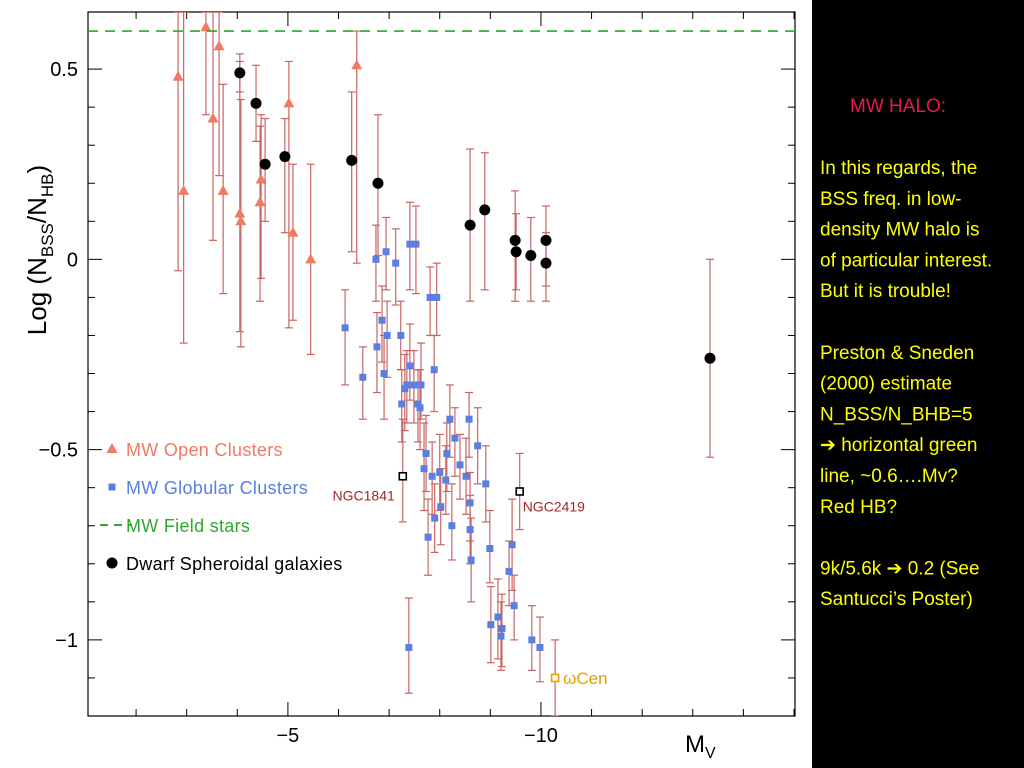 This screenshot has width=1024, height=768. Describe the element at coordinates (897, 353) in the screenshot. I see `sidebar-line: Preston & Sneden` at that location.